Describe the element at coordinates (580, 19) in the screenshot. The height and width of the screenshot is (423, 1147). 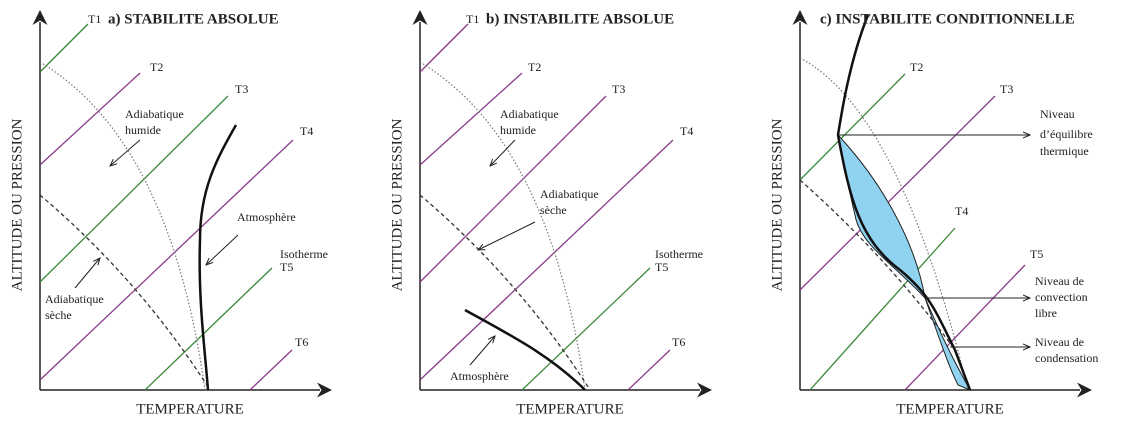
I see `panel-title: b) INSTABILITE ABSOLUE` at that location.